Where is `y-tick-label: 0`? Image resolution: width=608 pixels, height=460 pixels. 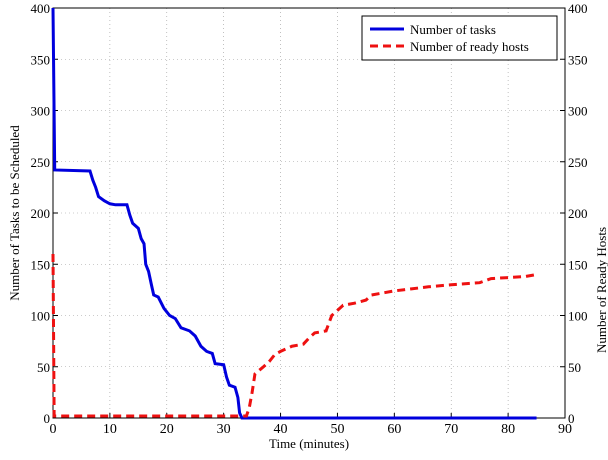 y-tick-label: 0 is located at coordinates (47, 418).